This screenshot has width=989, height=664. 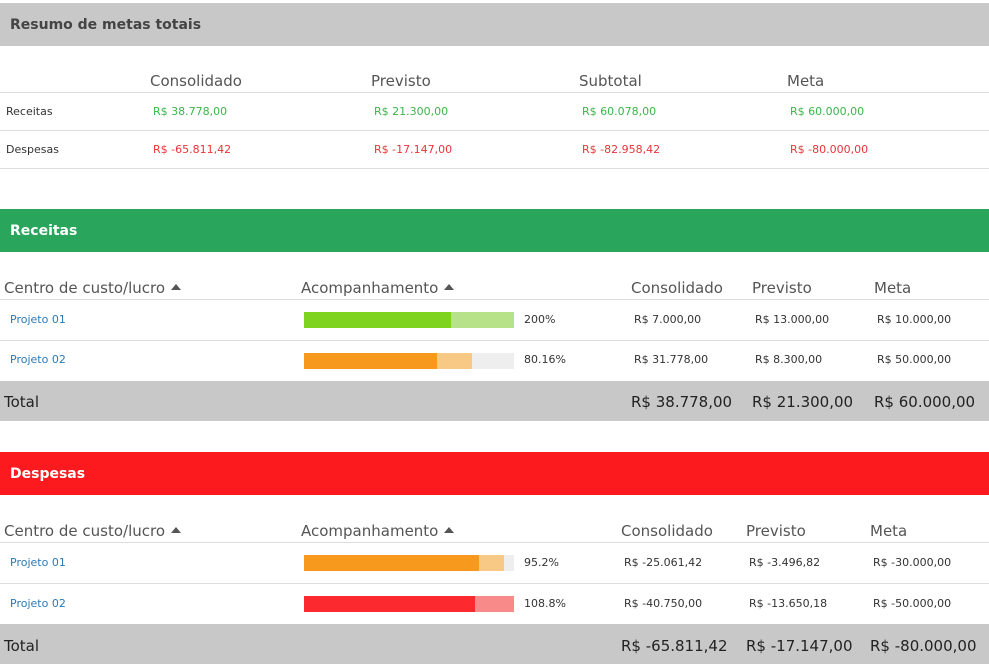 I want to click on total-consolidado: R$ 38.778,00, so click(x=682, y=402).